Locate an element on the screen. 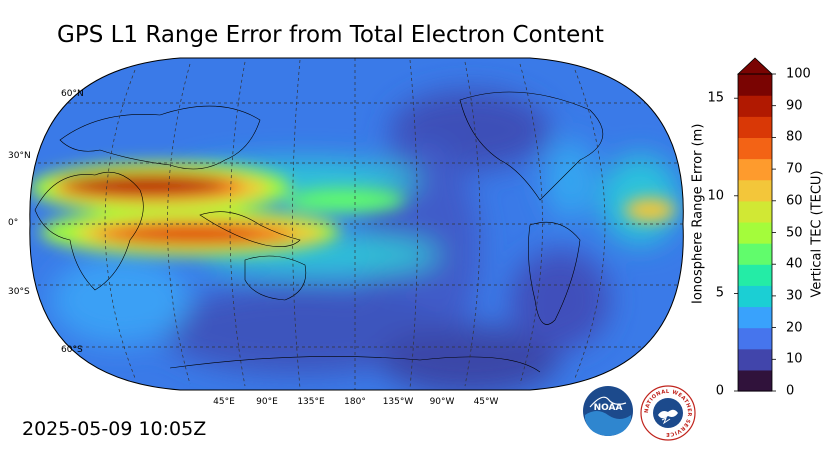 The height and width of the screenshot is (468, 832). lat-label-0: 0° is located at coordinates (13, 223).